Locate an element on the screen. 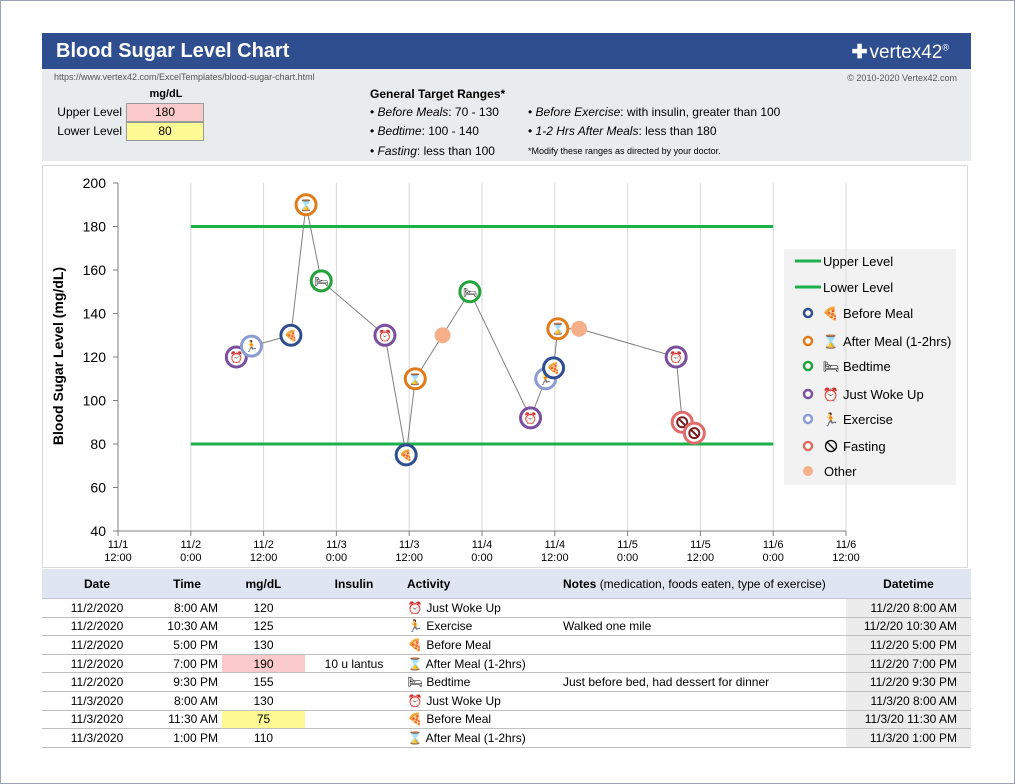  cell-datetime: 11/3/20 11:30 AM is located at coordinates (908, 720).